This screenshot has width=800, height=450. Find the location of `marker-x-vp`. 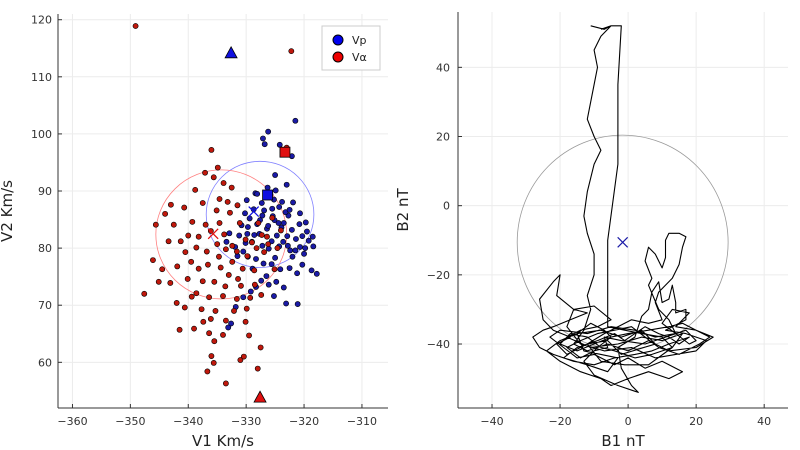

marker-x-vp is located at coordinates (254, 211).